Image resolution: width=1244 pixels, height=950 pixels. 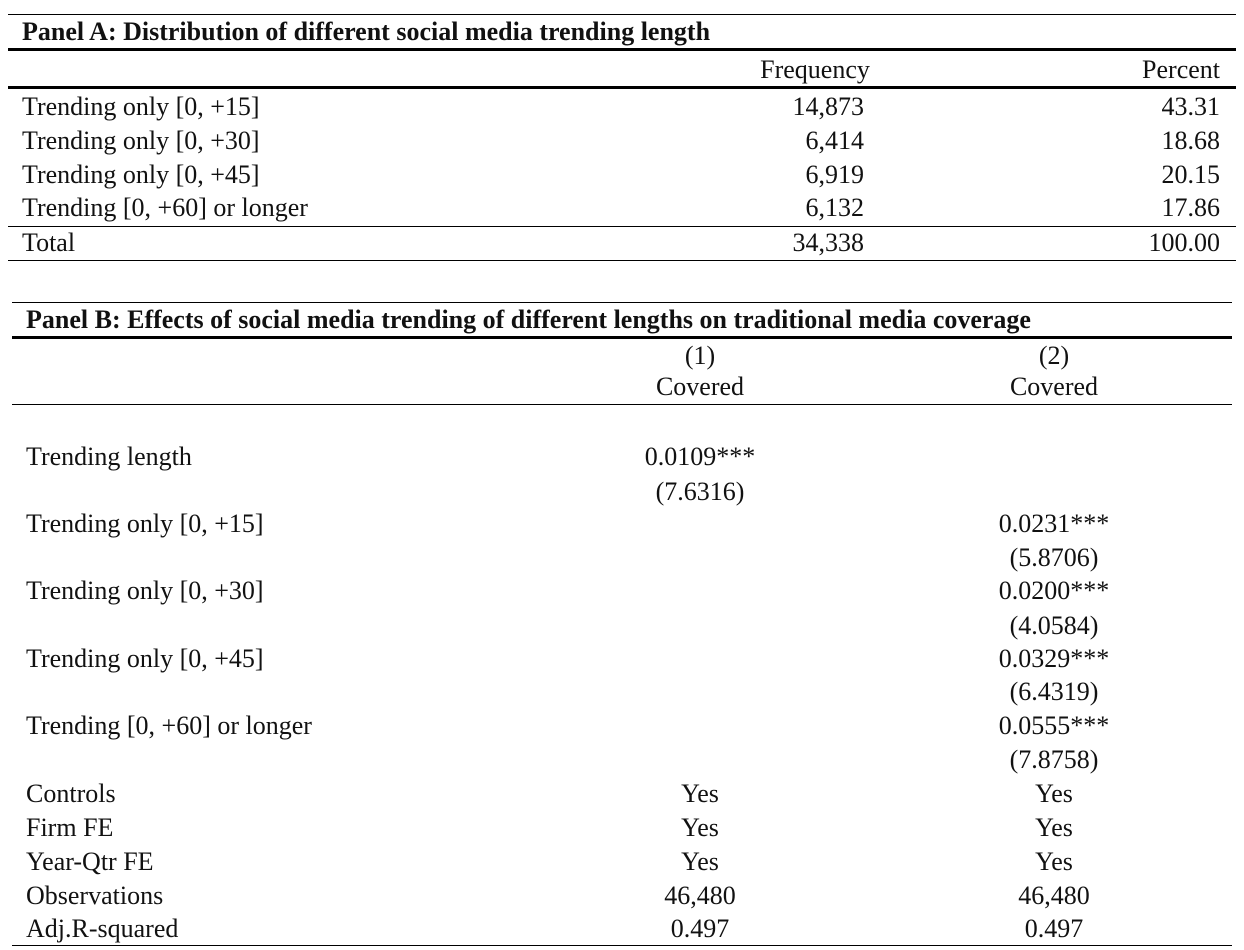 I want to click on stat-label: Adj.R-squared, so click(x=102, y=928).